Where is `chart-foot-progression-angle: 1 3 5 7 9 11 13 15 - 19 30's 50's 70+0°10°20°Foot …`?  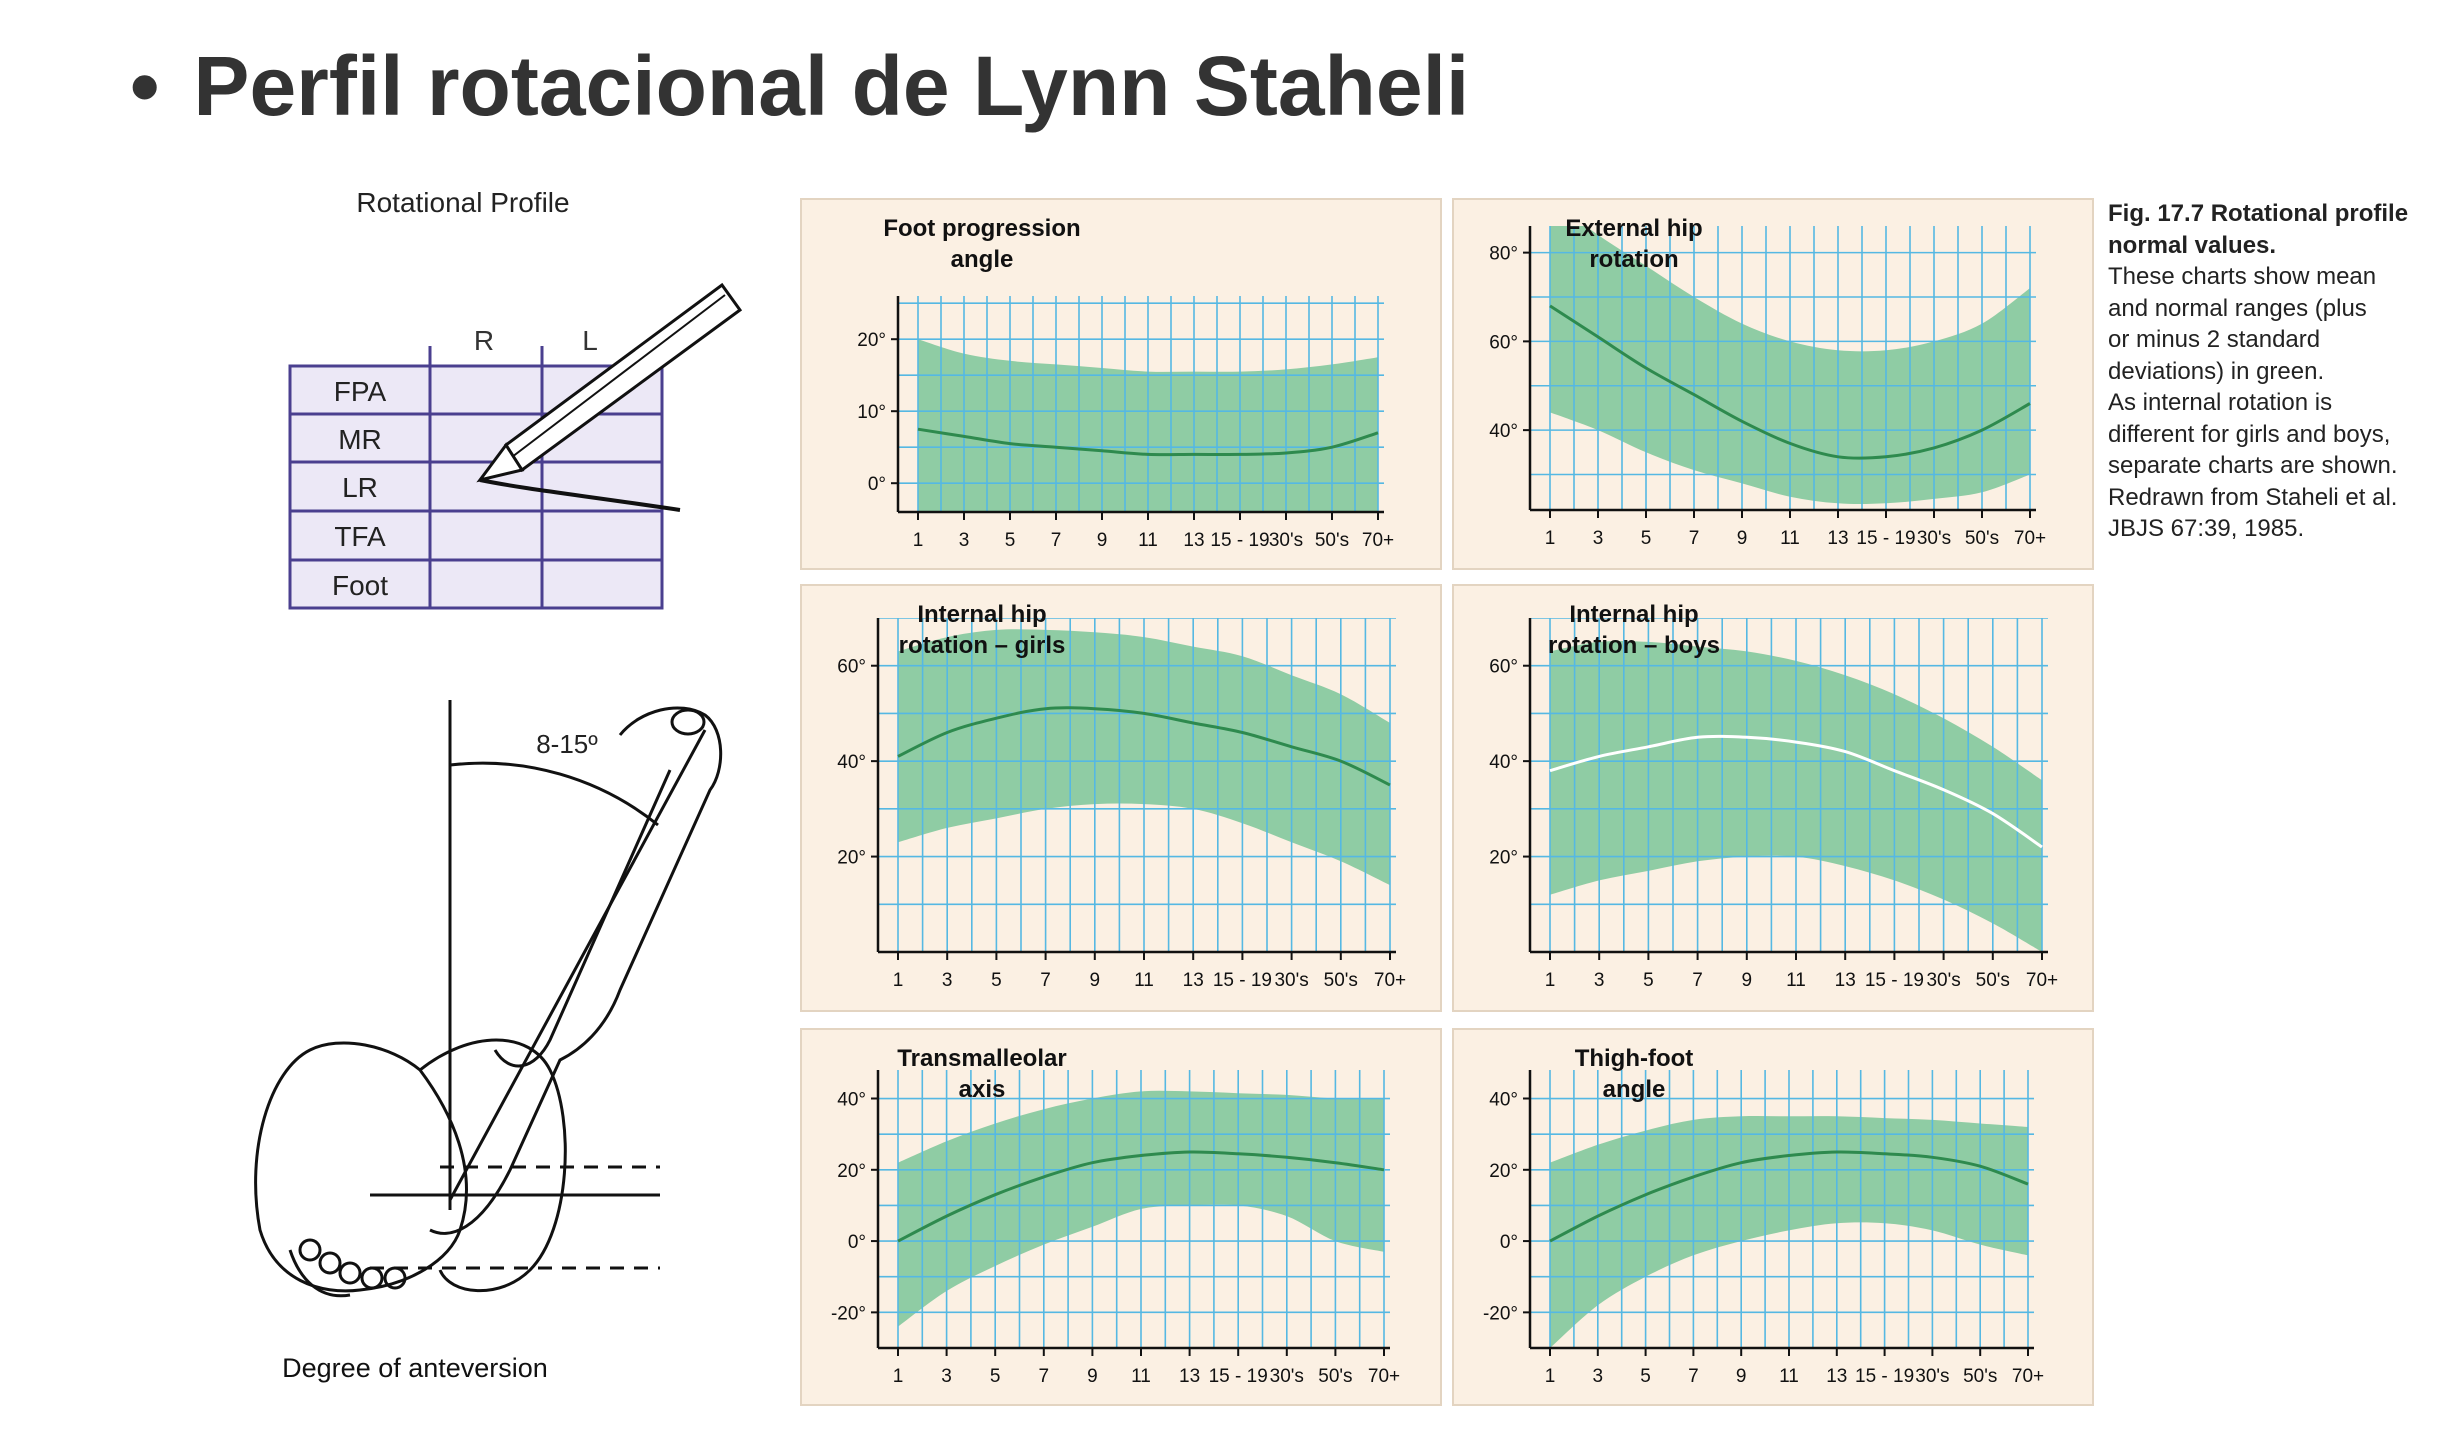
chart-foot-progression-angle: 1 3 5 7 9 11 13 15 - 19 30's 50's 70+0°10°20°Foot … is located at coordinates (1125, 383).